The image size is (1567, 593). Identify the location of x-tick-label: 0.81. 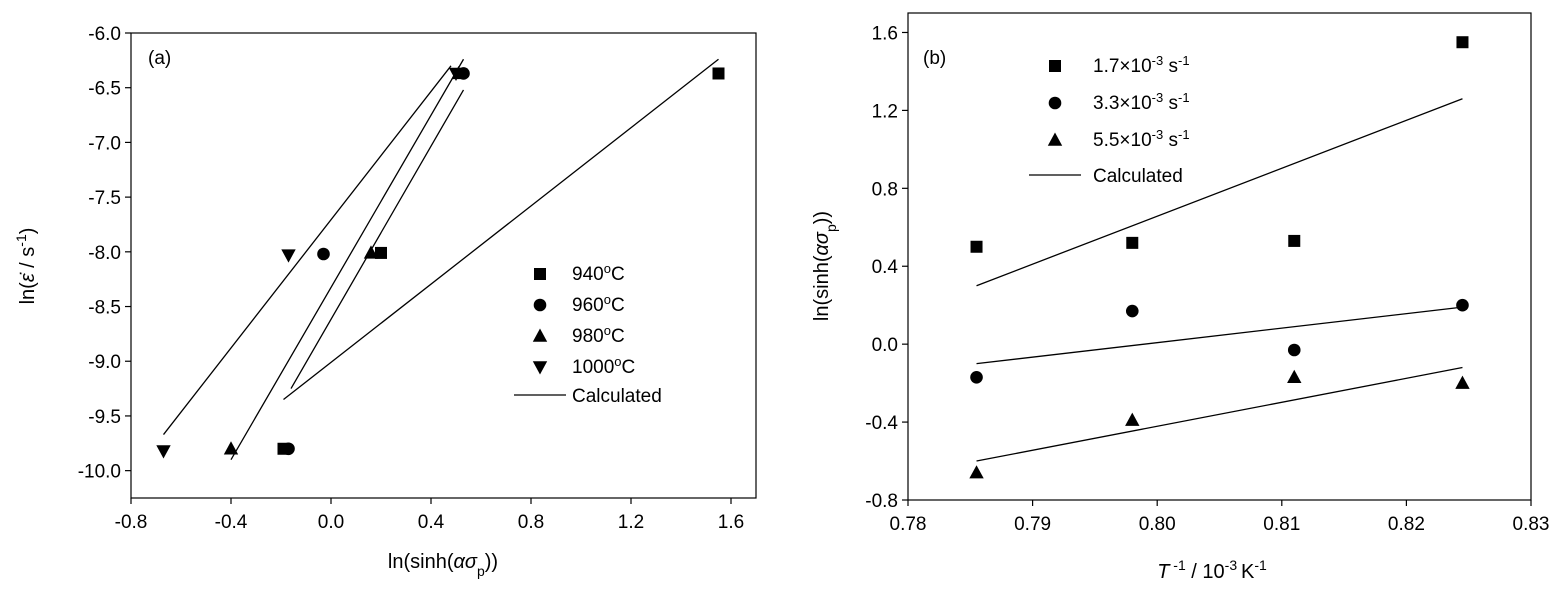
(1281, 524).